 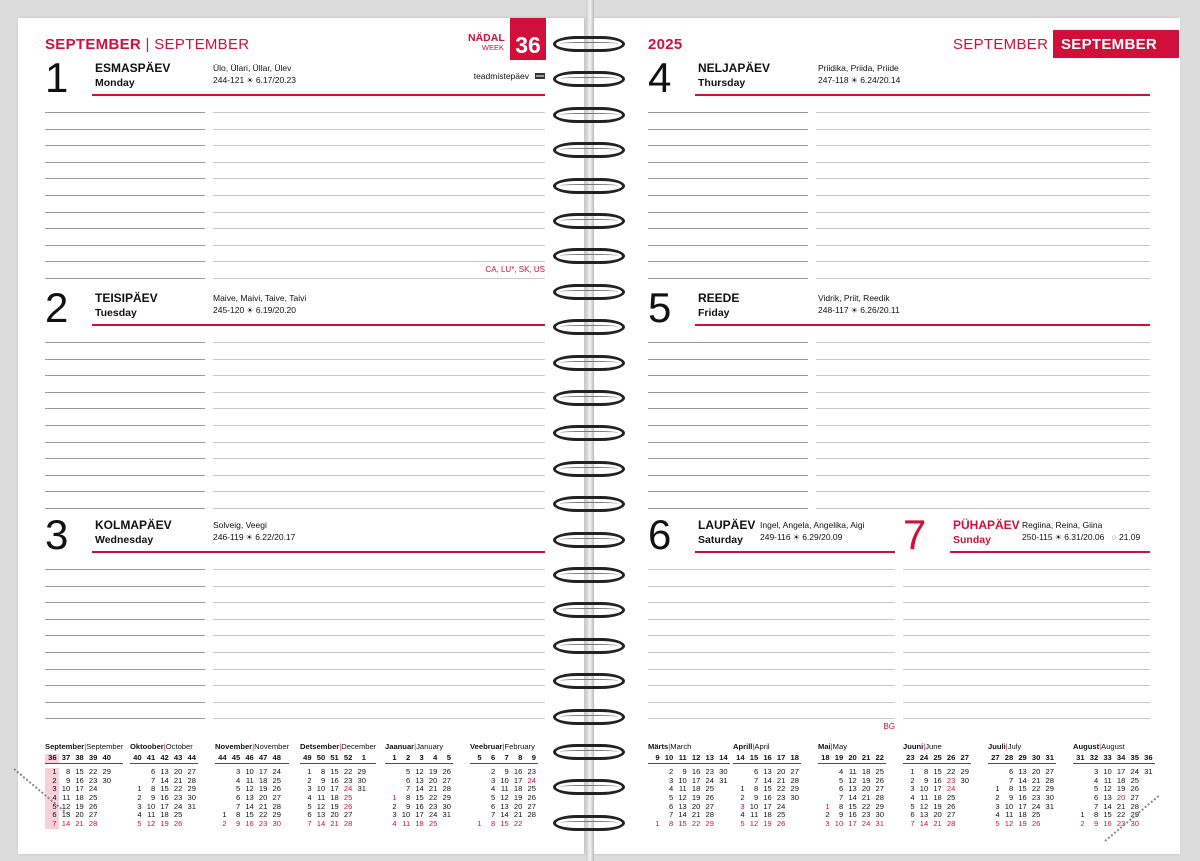 What do you see at coordinates (133, 525) in the screenshot?
I see `day-name-et: KOLMAPÄEV` at bounding box center [133, 525].